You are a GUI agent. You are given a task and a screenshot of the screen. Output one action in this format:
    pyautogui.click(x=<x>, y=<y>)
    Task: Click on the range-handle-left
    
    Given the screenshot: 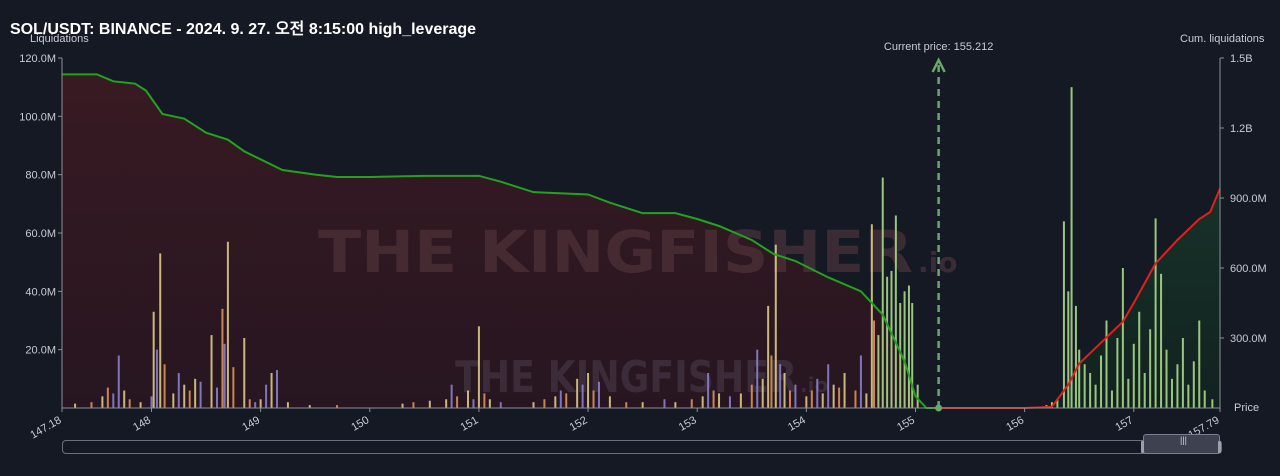 What is the action you would take?
    pyautogui.click(x=1142, y=447)
    